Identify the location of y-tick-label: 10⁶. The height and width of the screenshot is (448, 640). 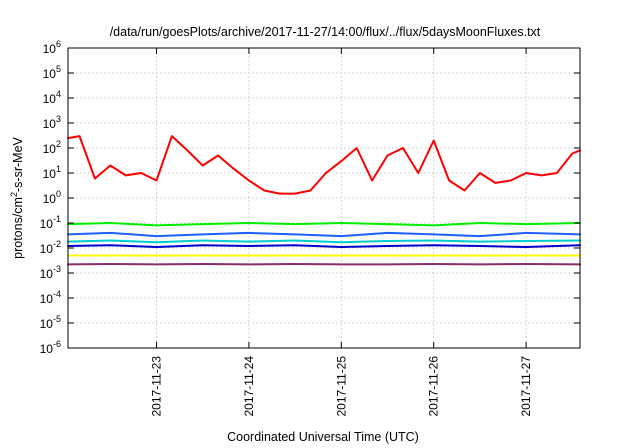
(52, 47).